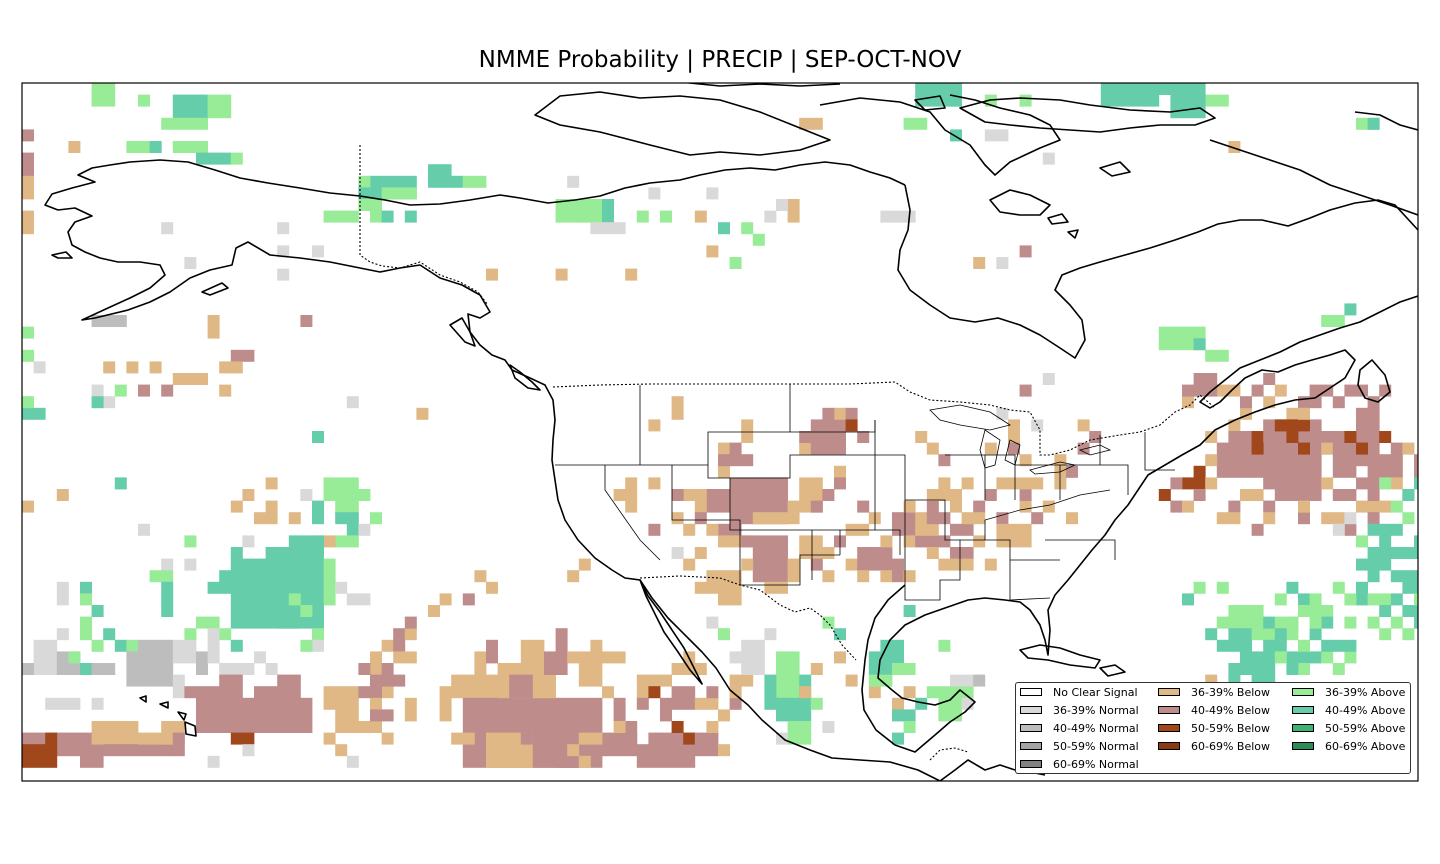 This screenshot has width=1440, height=864. What do you see at coordinates (671, 632) in the screenshot?
I see `baja-california` at bounding box center [671, 632].